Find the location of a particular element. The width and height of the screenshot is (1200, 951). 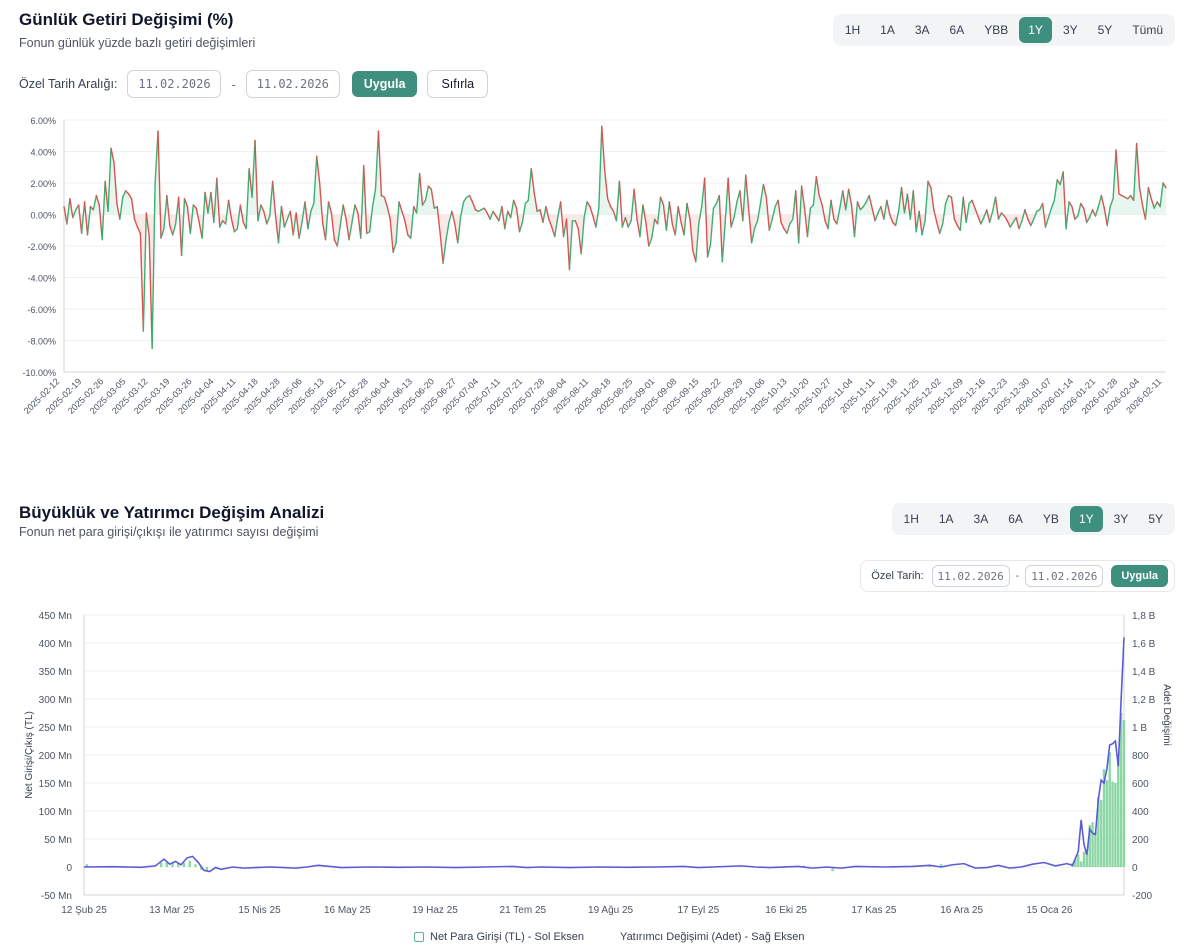

daily-range-ybb: YBB is located at coordinates (996, 30).